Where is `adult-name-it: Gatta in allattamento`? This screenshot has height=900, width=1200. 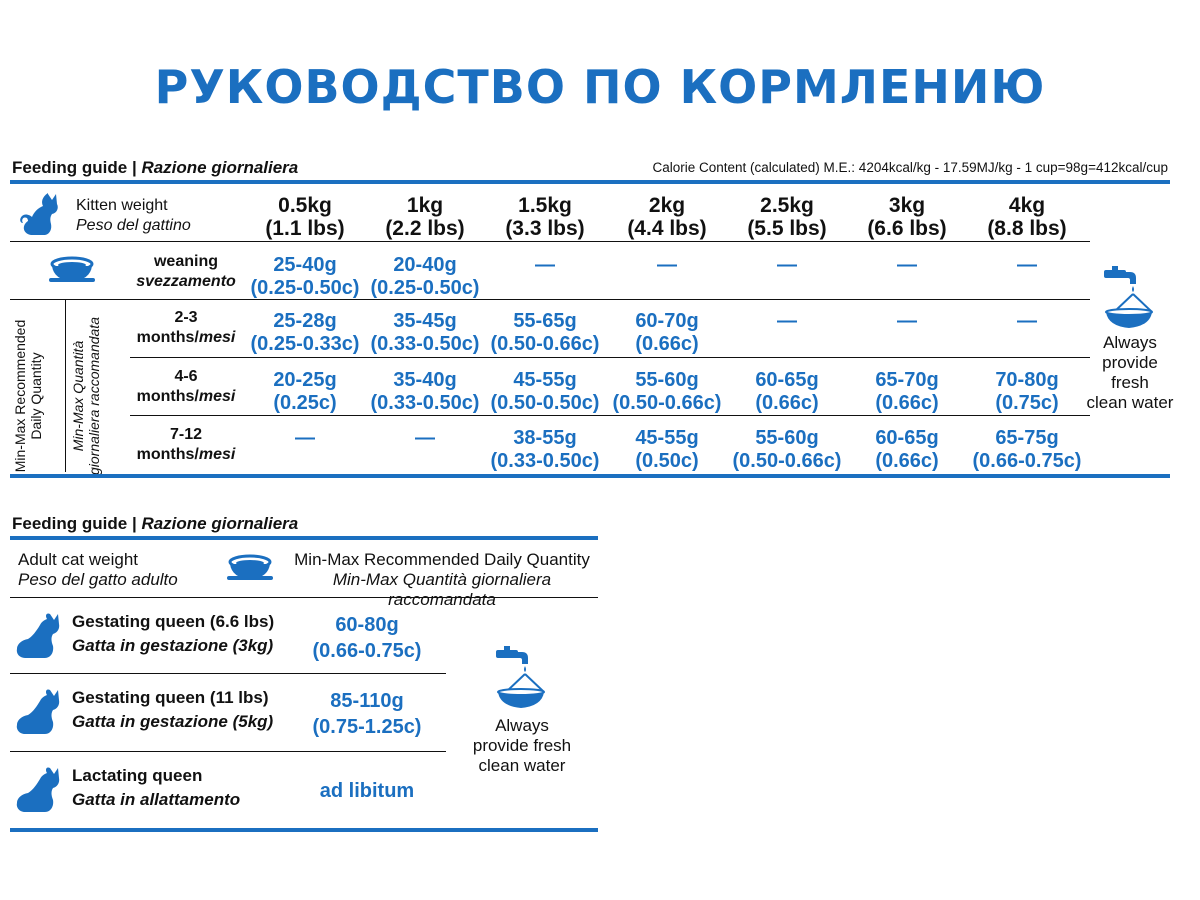
adult-name-it: Gatta in allattamento is located at coordinates (156, 799).